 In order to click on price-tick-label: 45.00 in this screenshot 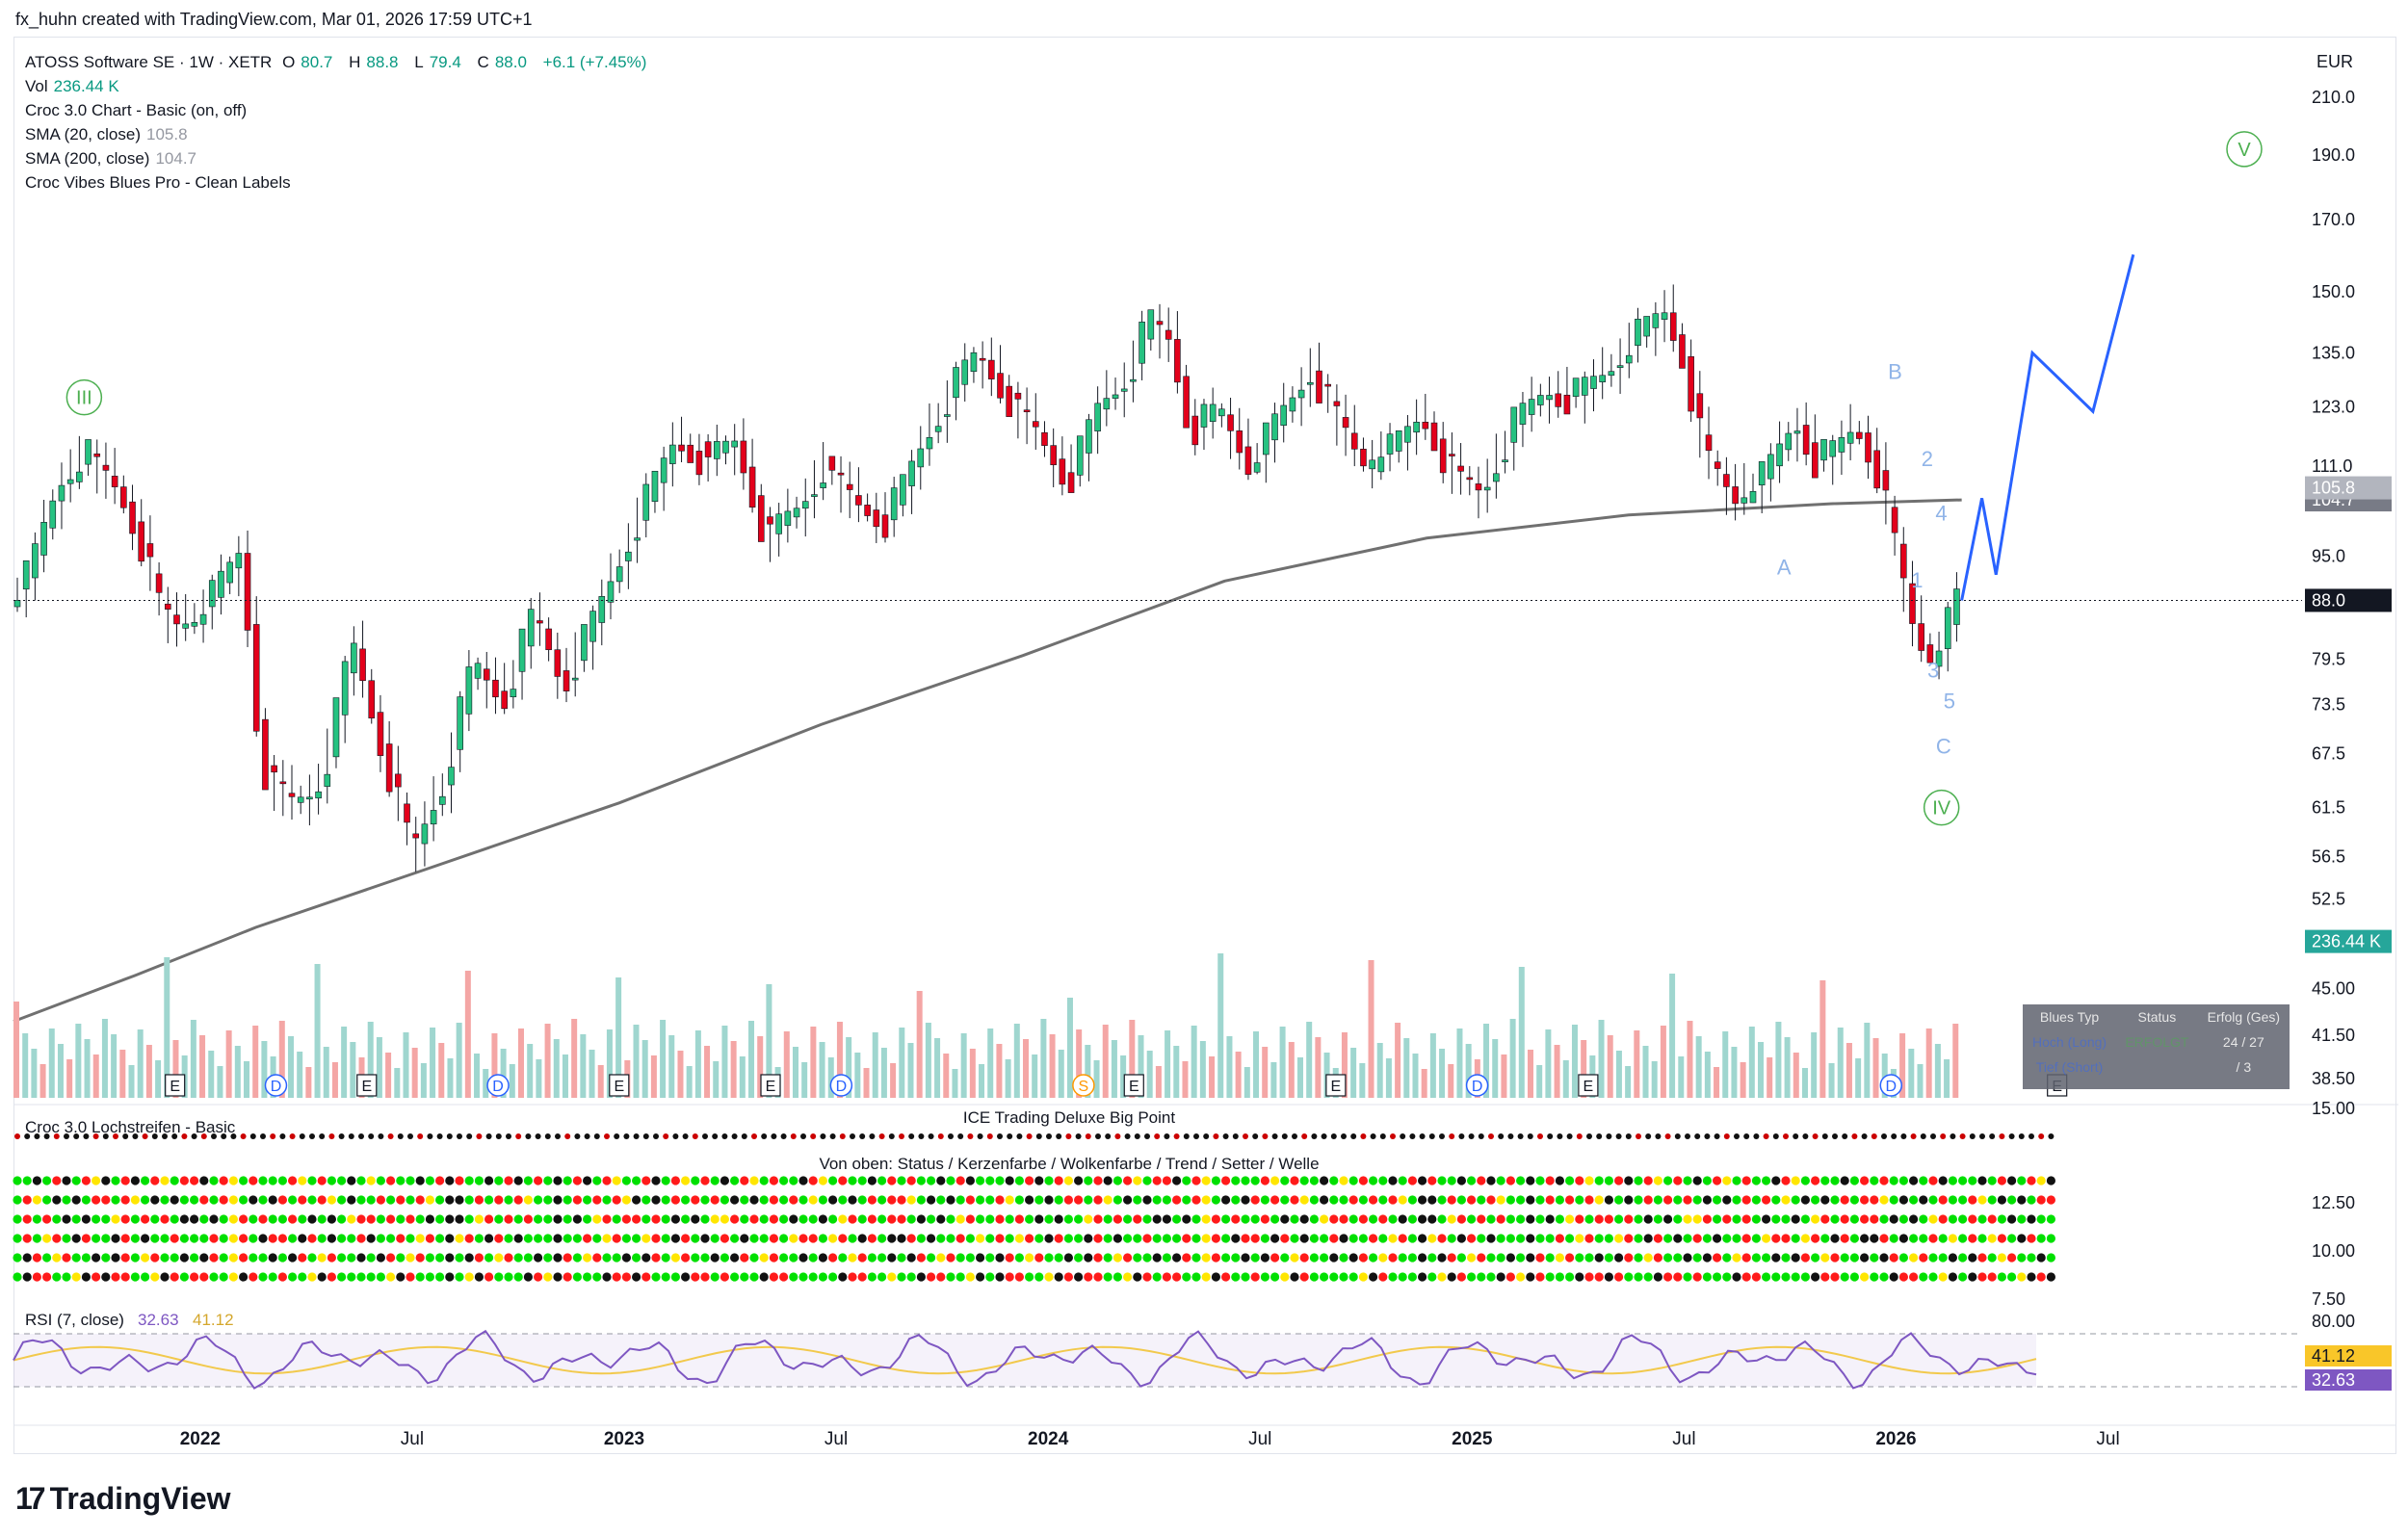, I will do `click(2333, 988)`.